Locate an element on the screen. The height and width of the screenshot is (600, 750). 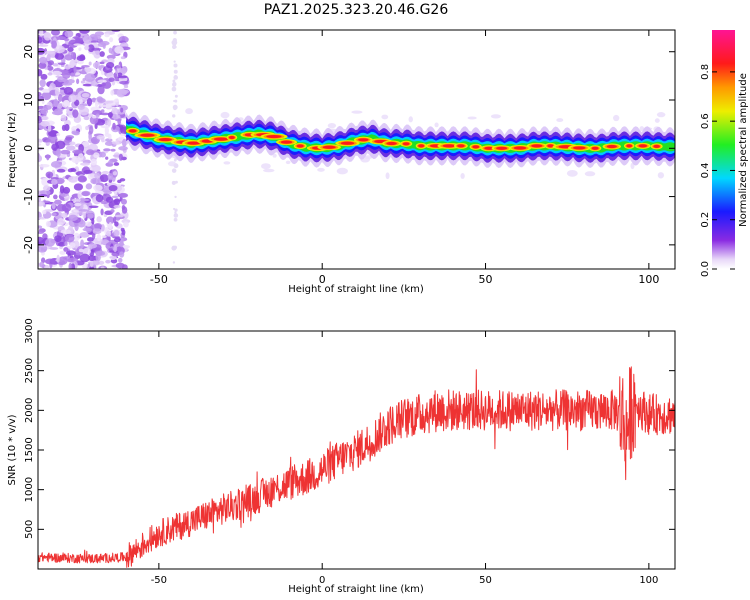
snr-x-tick-label: -50 is located at coordinates (159, 580).